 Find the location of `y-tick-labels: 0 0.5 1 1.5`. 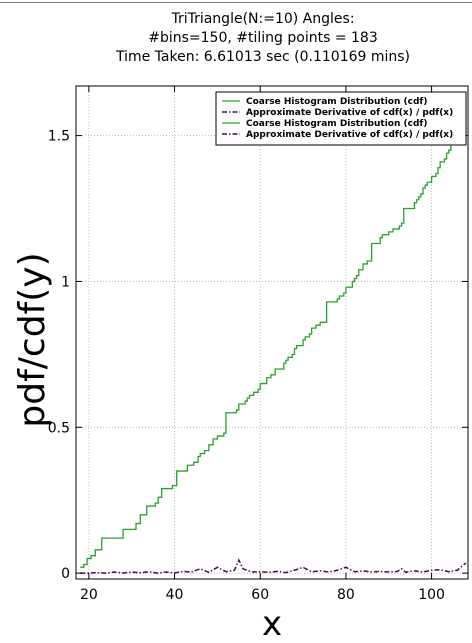

y-tick-labels: 0 0.5 1 1.5 is located at coordinates (59, 356).